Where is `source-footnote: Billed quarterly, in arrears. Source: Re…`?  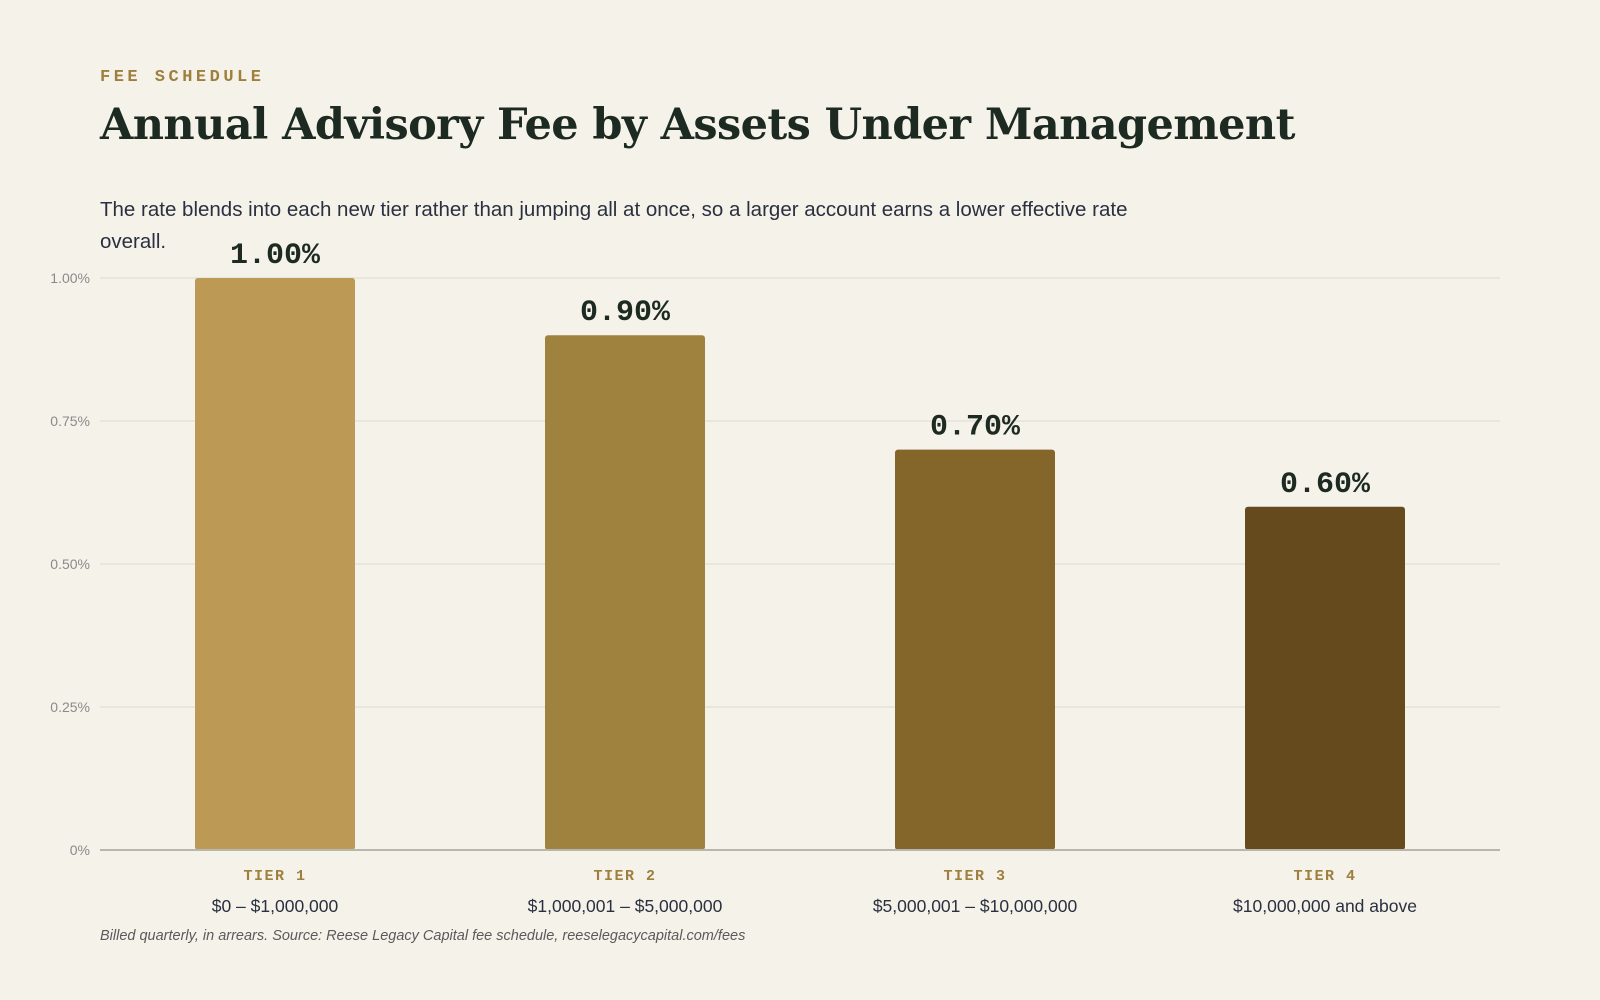
source-footnote: Billed quarterly, in arrears. Source: Re… is located at coordinates (423, 936).